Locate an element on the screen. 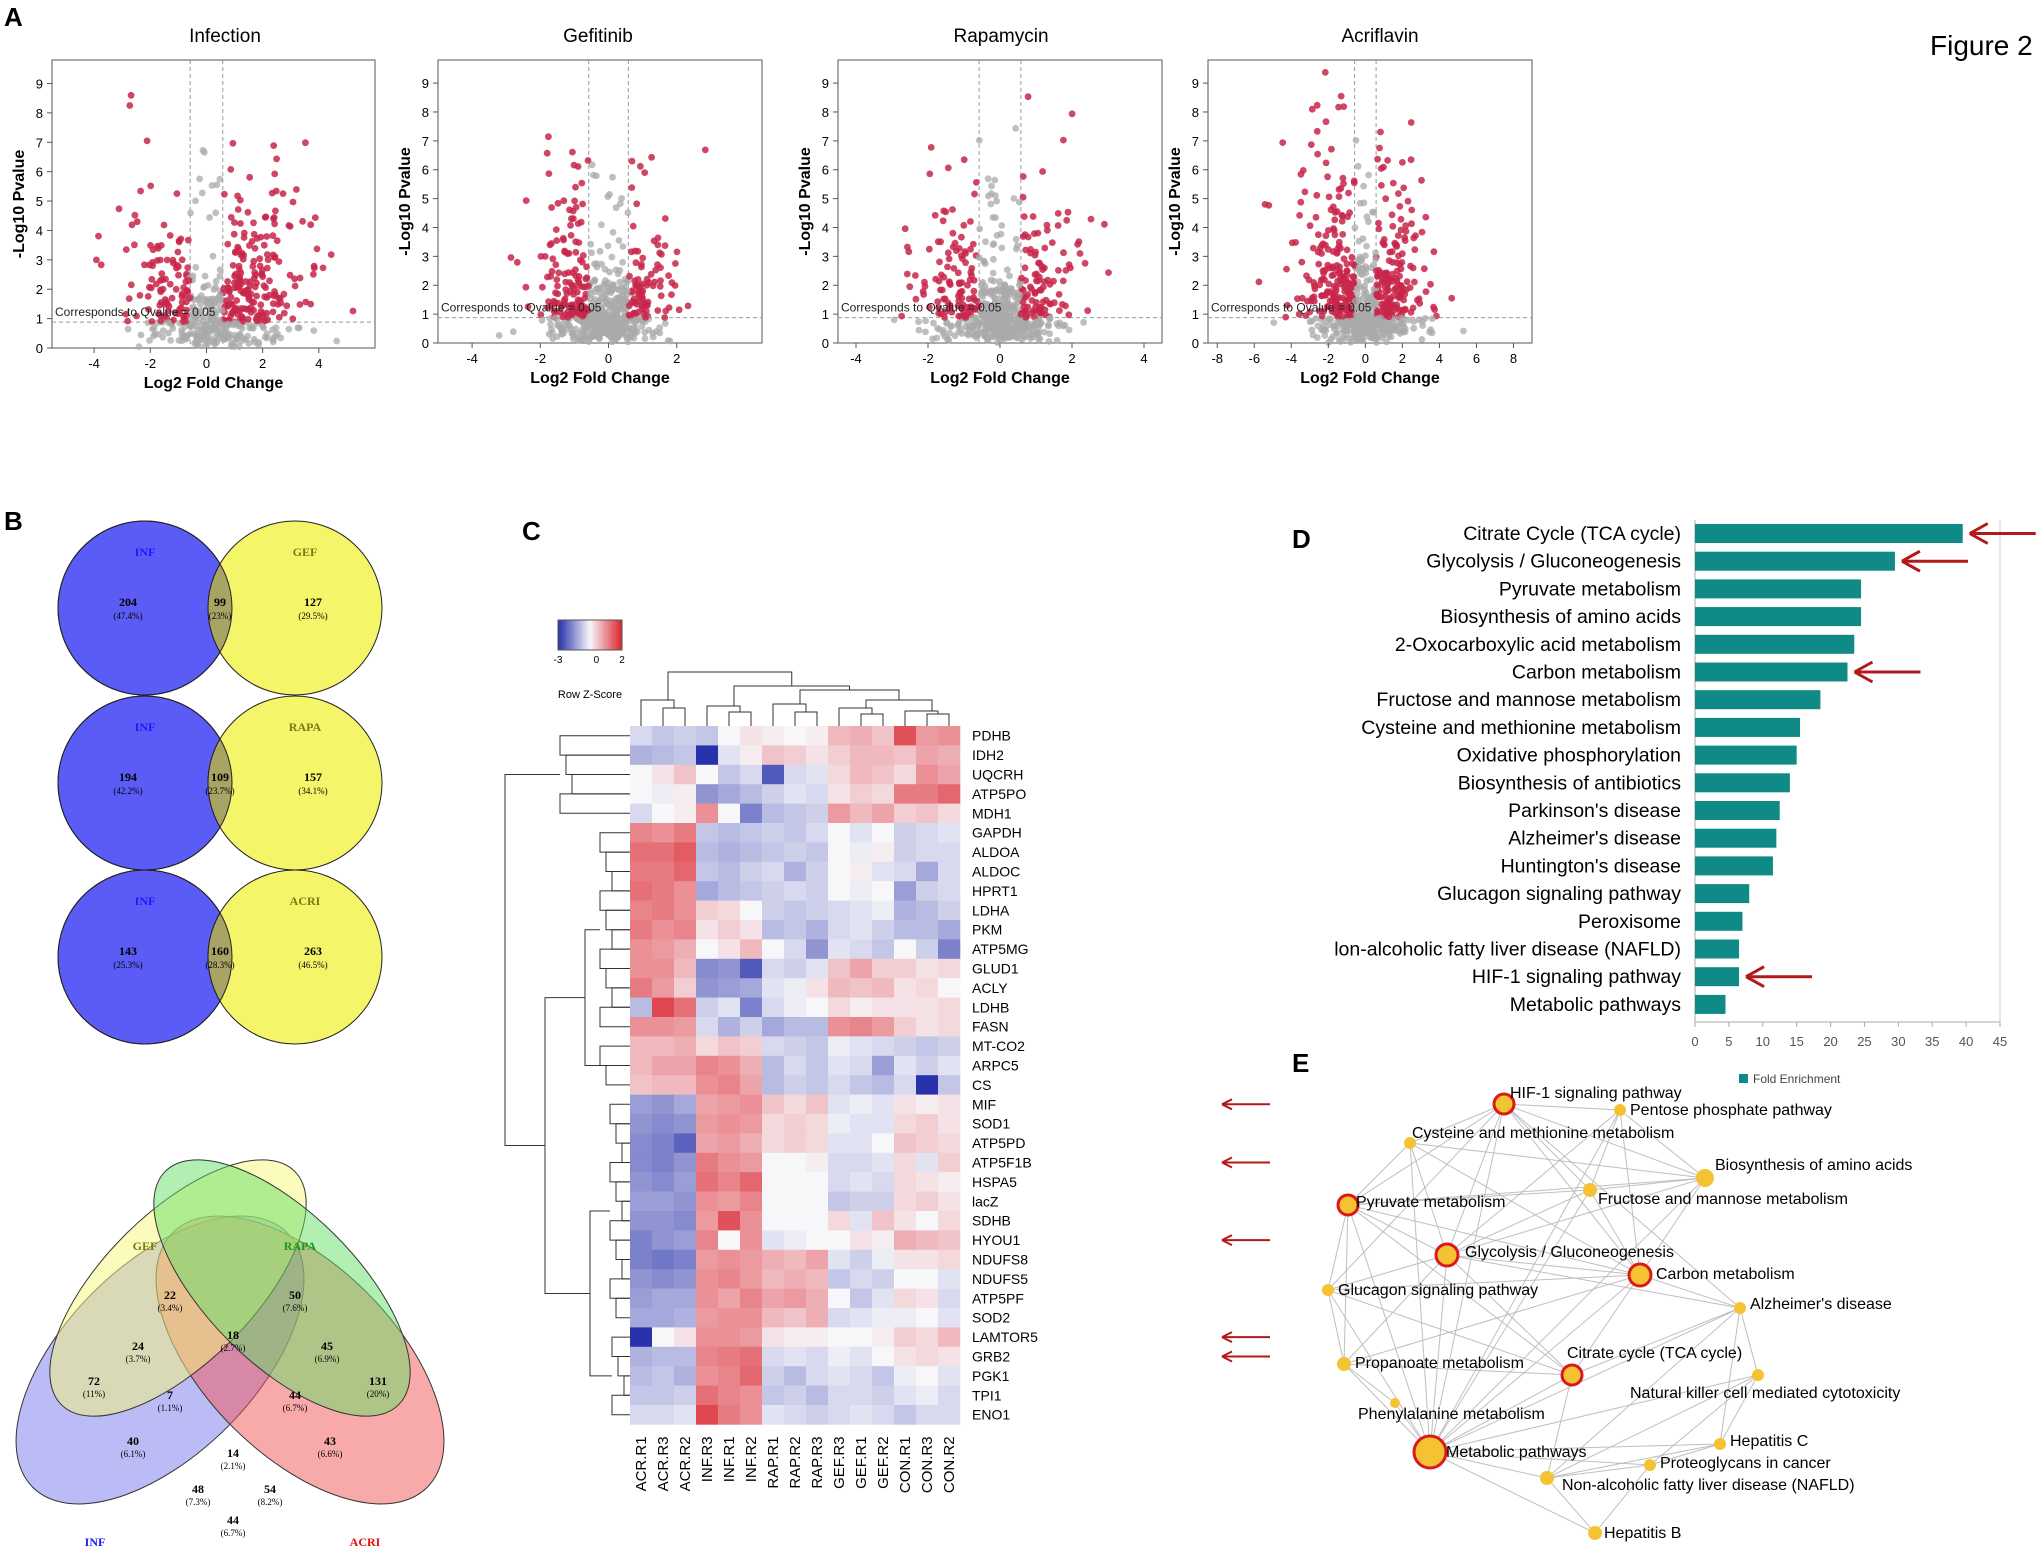  y-tick-label: 7 is located at coordinates (825, 141).